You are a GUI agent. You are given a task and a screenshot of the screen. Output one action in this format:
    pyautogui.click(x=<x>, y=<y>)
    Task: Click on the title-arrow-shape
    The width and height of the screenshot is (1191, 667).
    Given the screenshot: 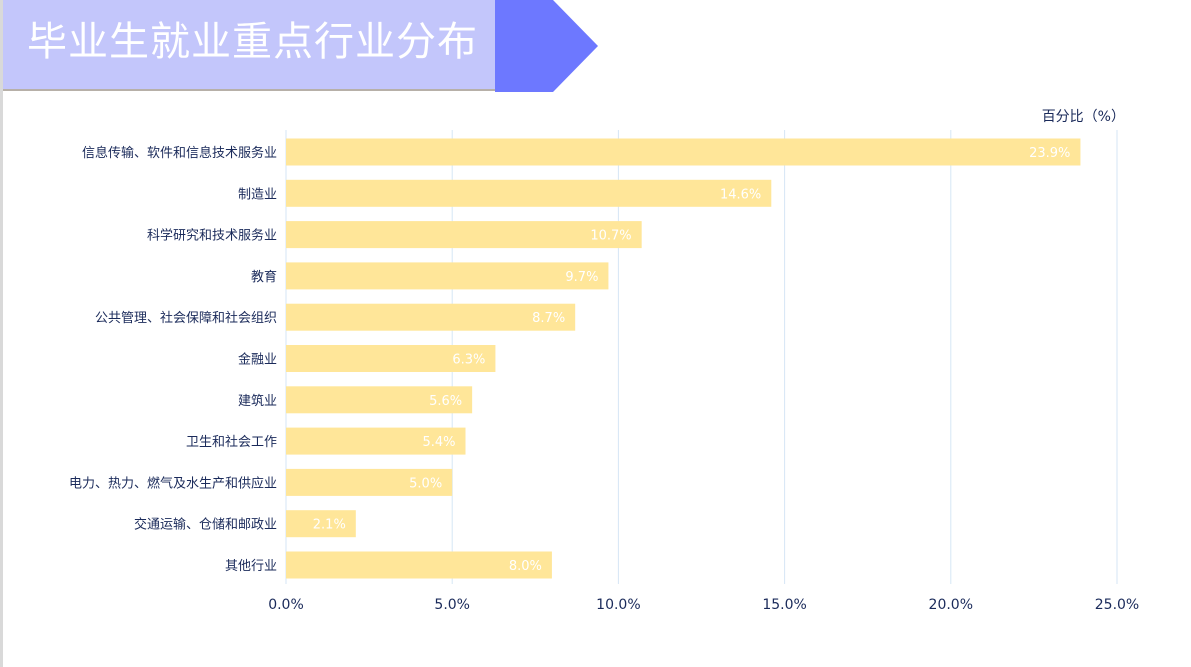 What is the action you would take?
    pyautogui.click(x=546, y=46)
    